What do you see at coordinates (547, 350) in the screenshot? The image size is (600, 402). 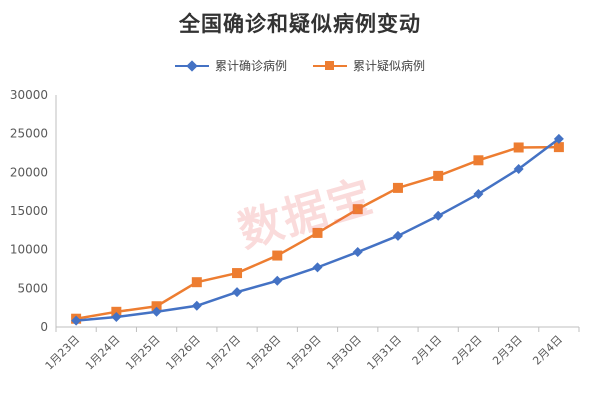 I see `x-tick-label: 2月4日` at bounding box center [547, 350].